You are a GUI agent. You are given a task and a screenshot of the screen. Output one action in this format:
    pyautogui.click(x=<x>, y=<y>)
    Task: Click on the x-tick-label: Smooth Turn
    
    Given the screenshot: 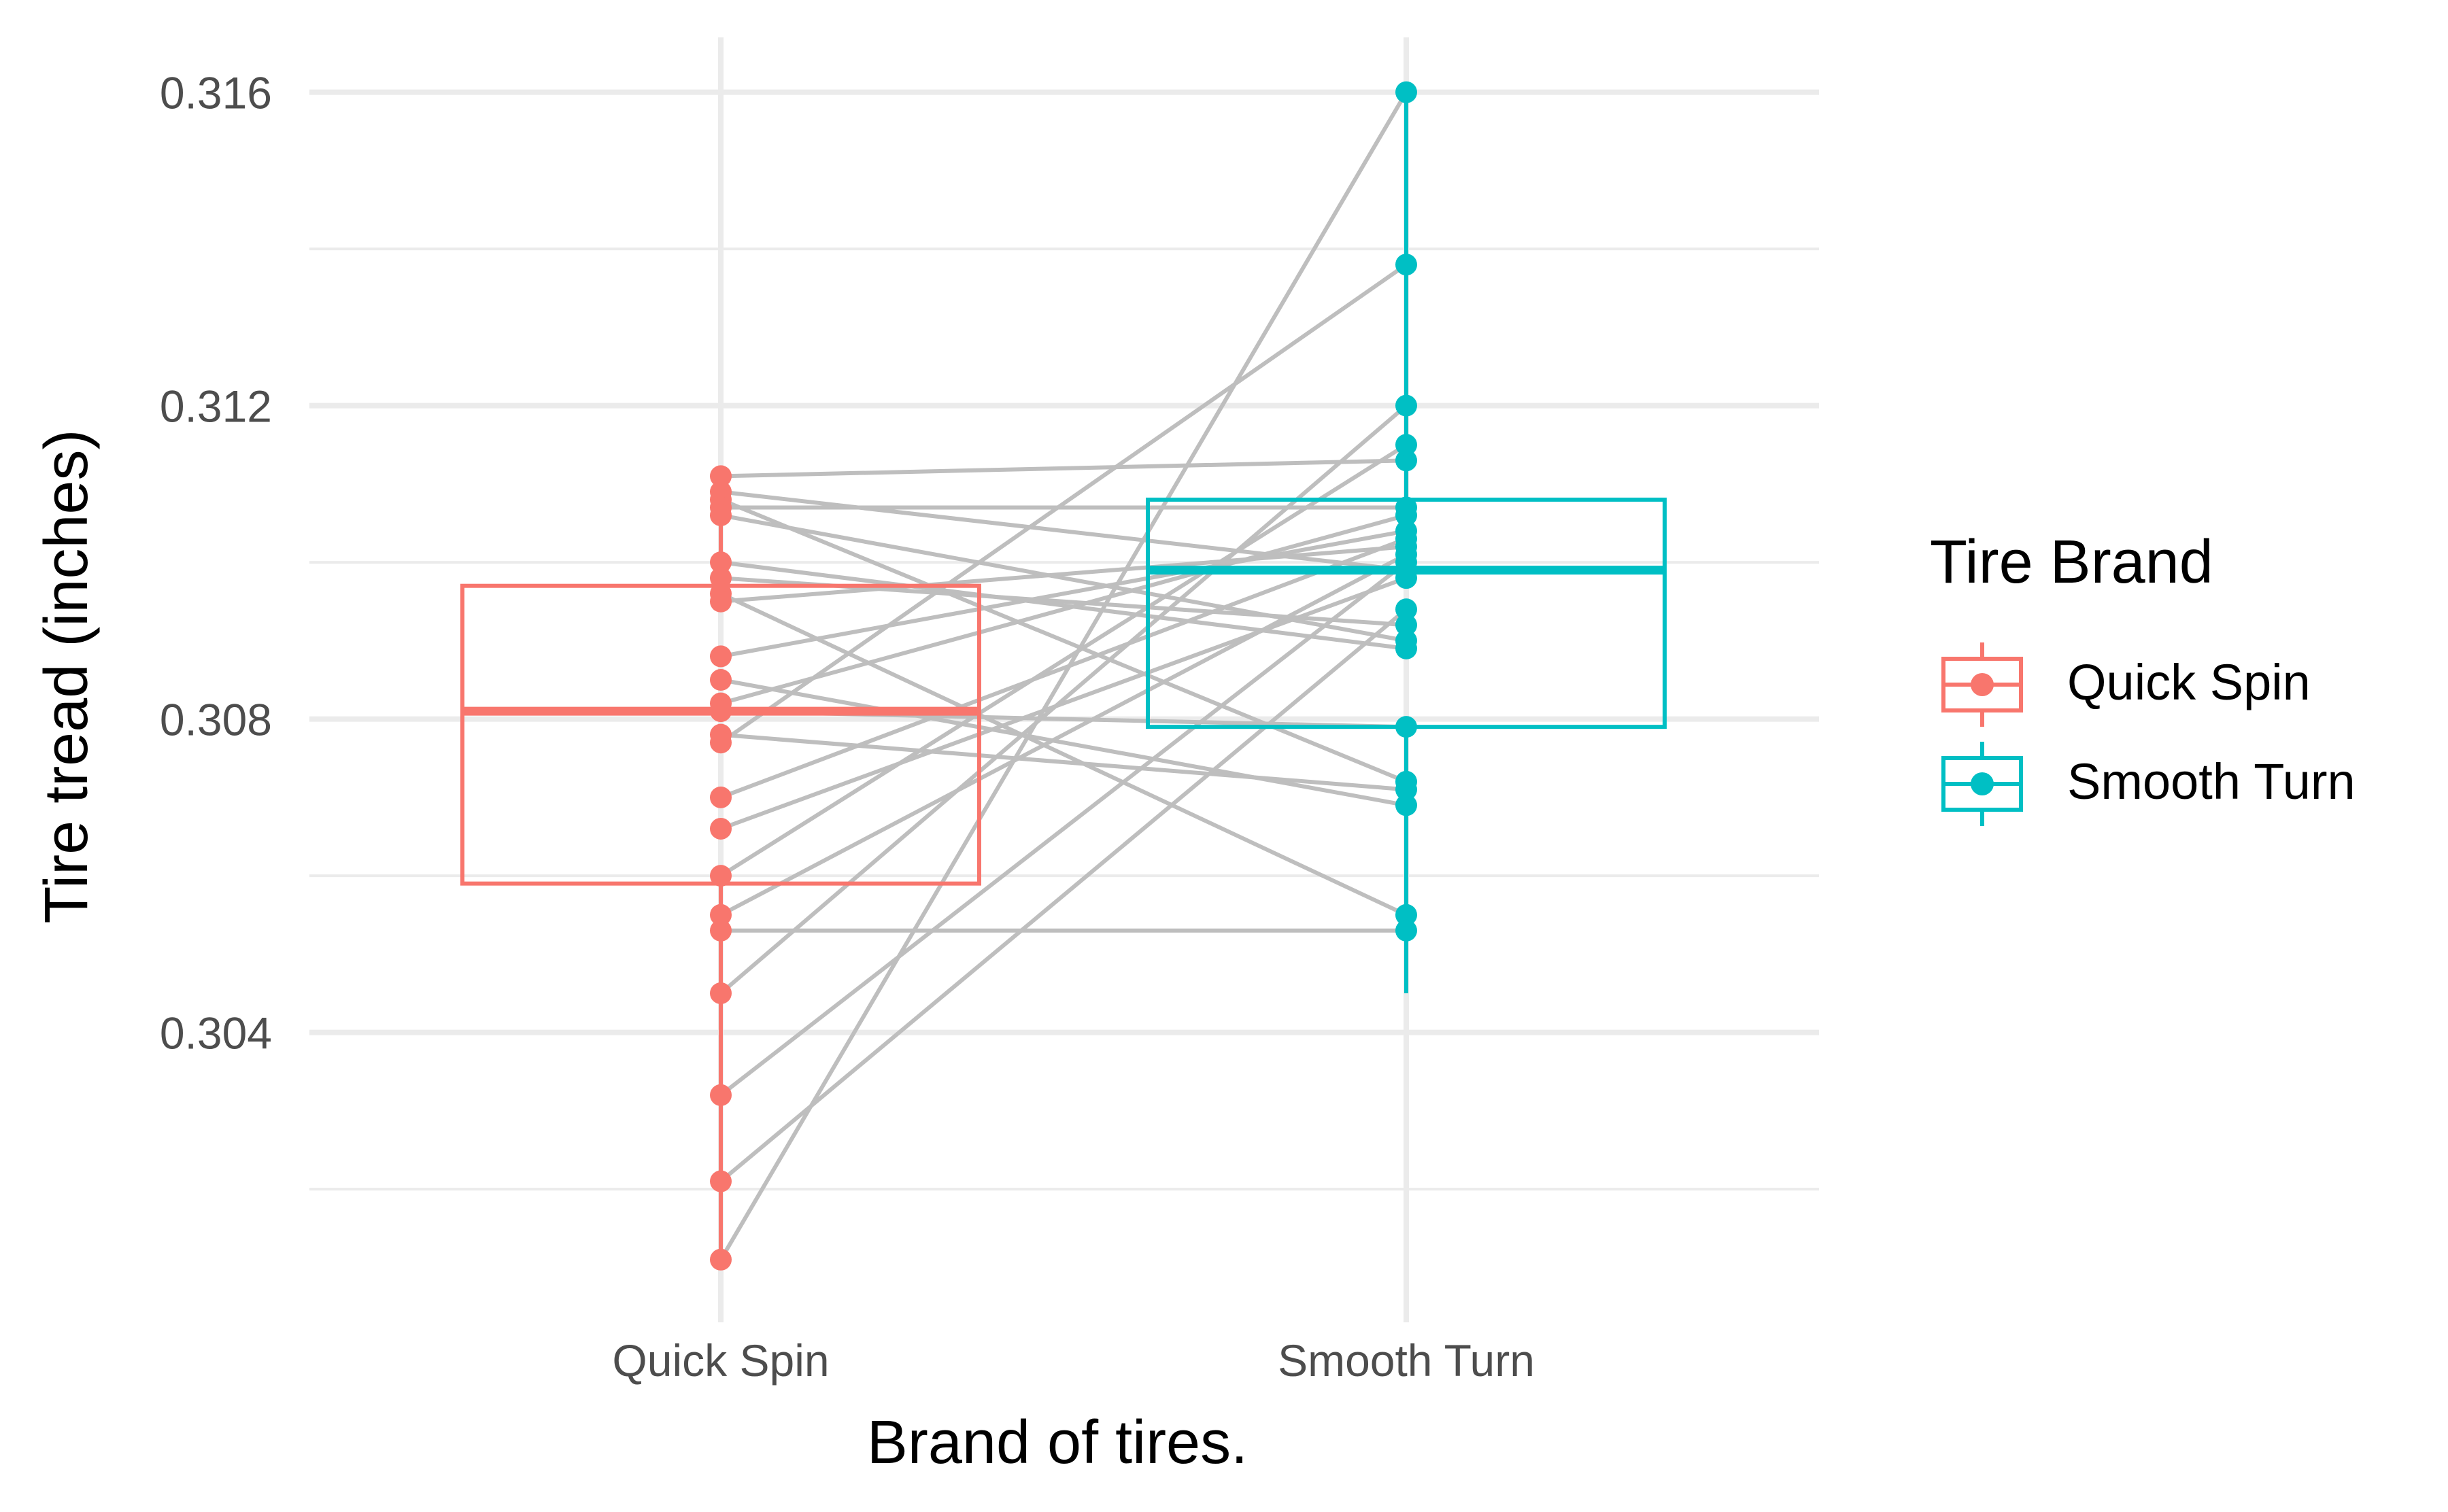 What is the action you would take?
    pyautogui.click(x=1407, y=1360)
    